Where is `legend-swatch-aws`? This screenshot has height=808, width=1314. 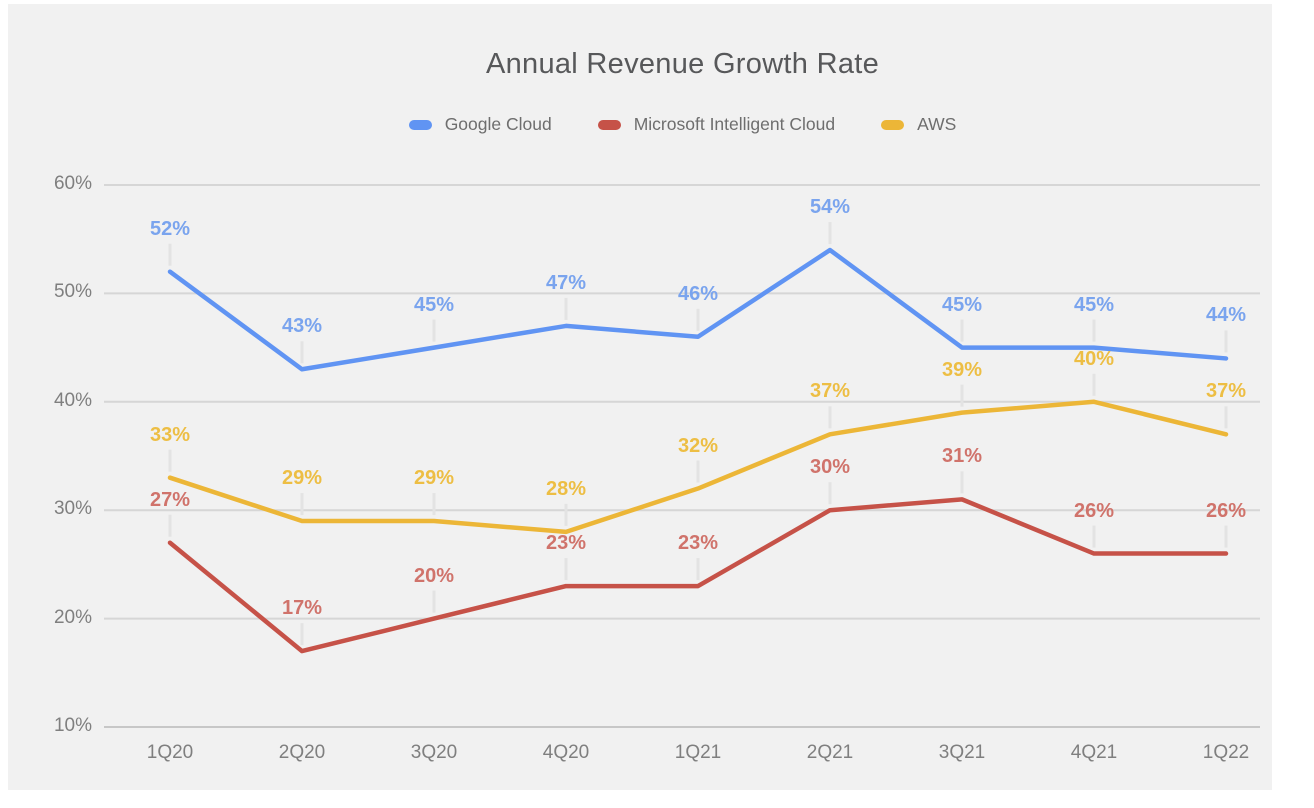 legend-swatch-aws is located at coordinates (893, 124).